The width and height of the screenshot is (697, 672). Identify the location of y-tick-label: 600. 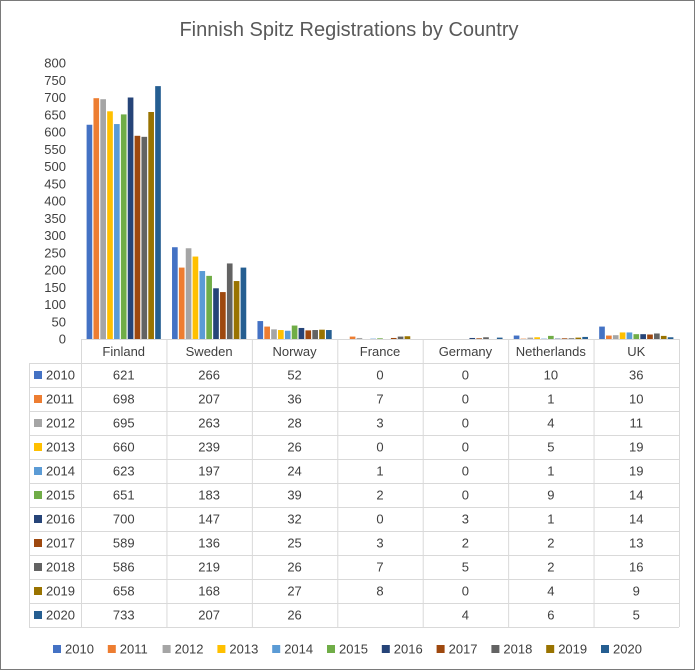
(55, 132).